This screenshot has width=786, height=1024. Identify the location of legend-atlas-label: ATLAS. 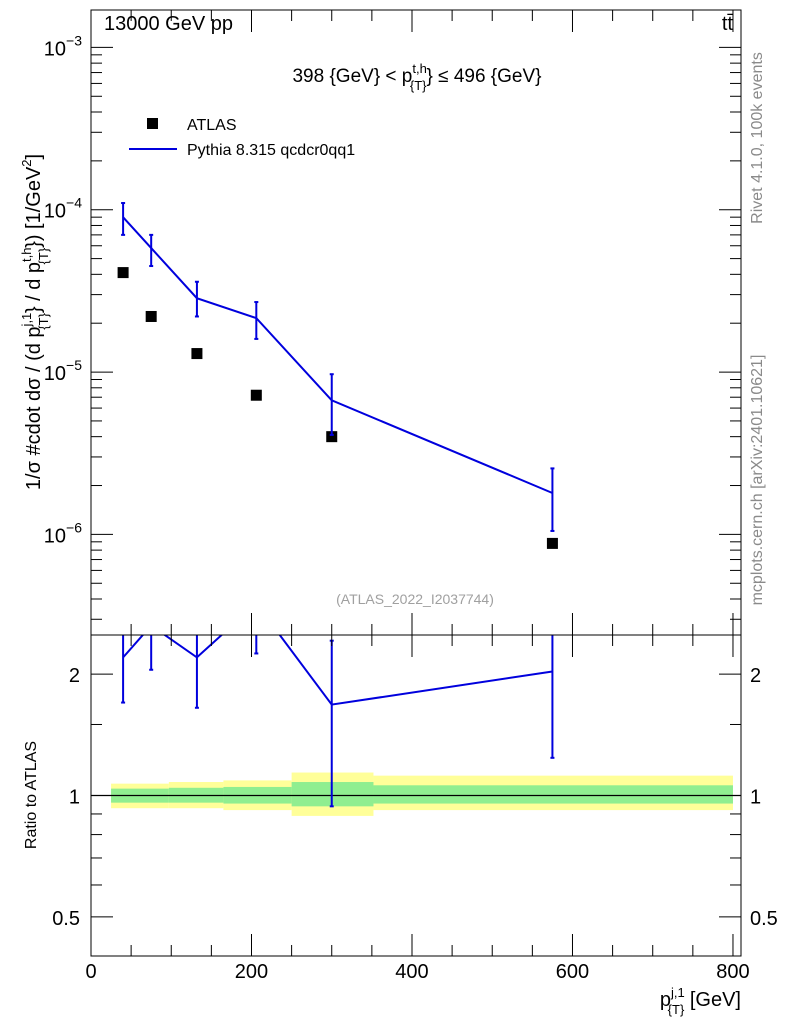
(212, 125).